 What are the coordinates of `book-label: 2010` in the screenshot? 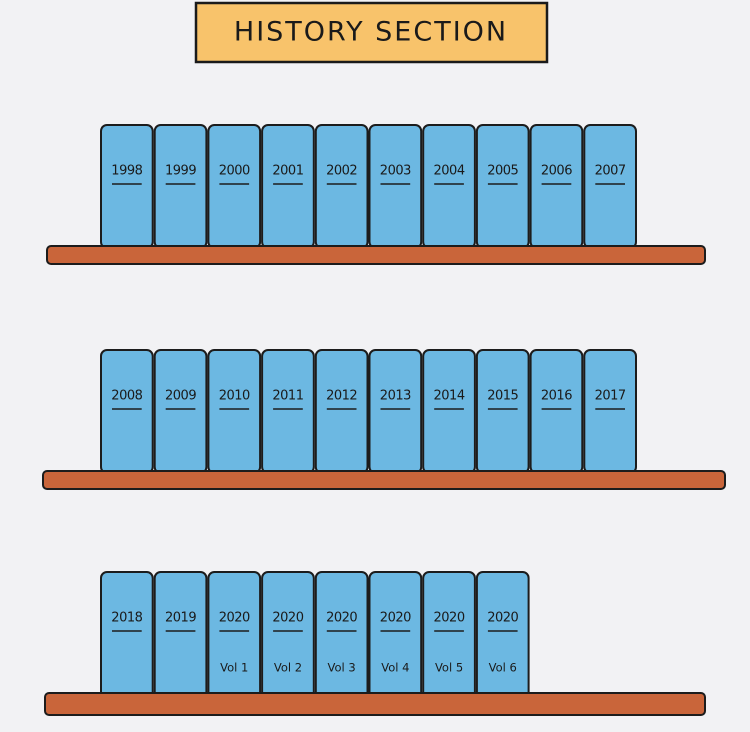 It's located at (234, 396).